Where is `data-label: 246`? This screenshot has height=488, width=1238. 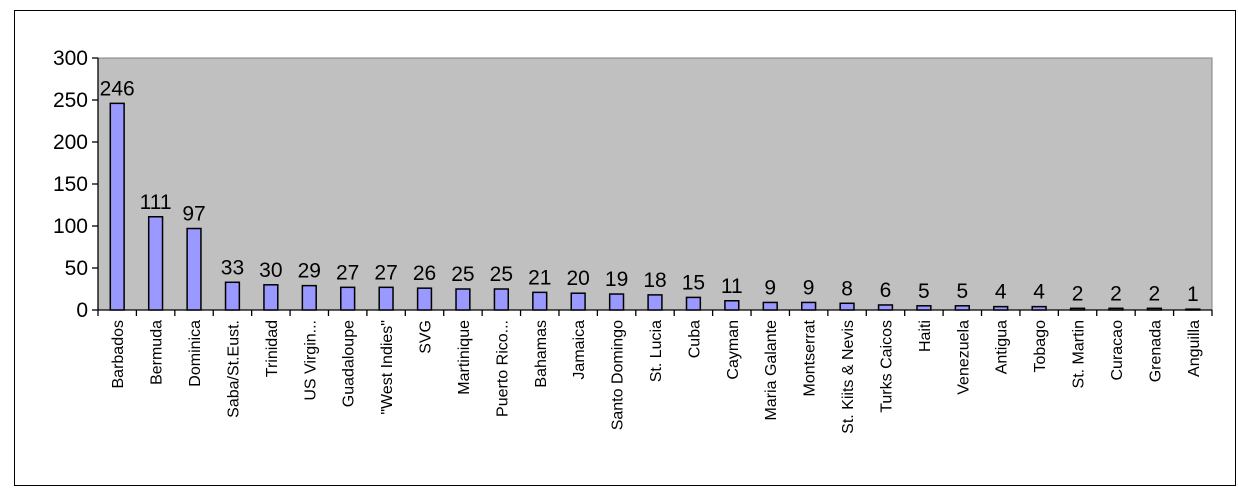 data-label: 246 is located at coordinates (117, 88).